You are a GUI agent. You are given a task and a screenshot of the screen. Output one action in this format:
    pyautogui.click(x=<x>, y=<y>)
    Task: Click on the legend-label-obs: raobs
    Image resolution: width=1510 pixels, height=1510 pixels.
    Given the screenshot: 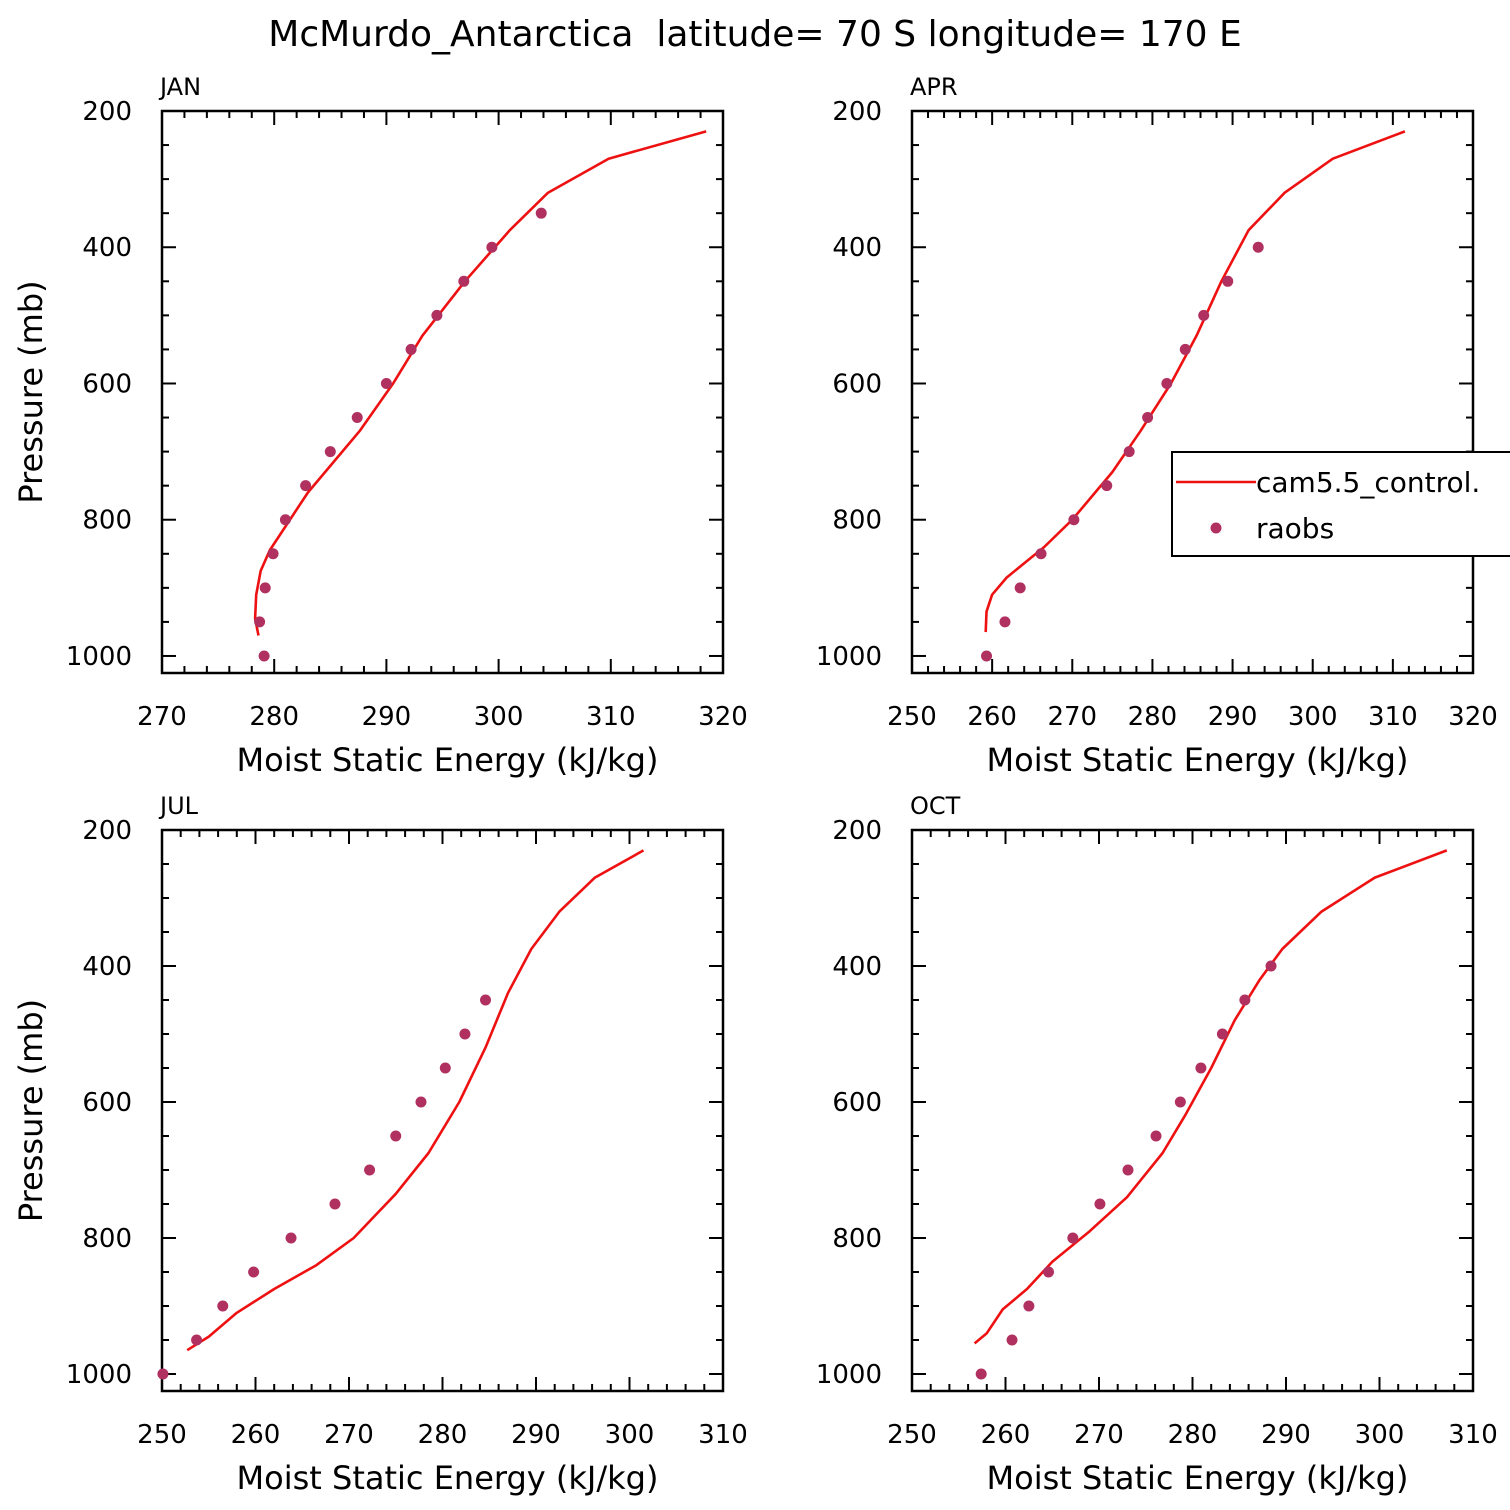 What is the action you would take?
    pyautogui.click(x=1295, y=528)
    